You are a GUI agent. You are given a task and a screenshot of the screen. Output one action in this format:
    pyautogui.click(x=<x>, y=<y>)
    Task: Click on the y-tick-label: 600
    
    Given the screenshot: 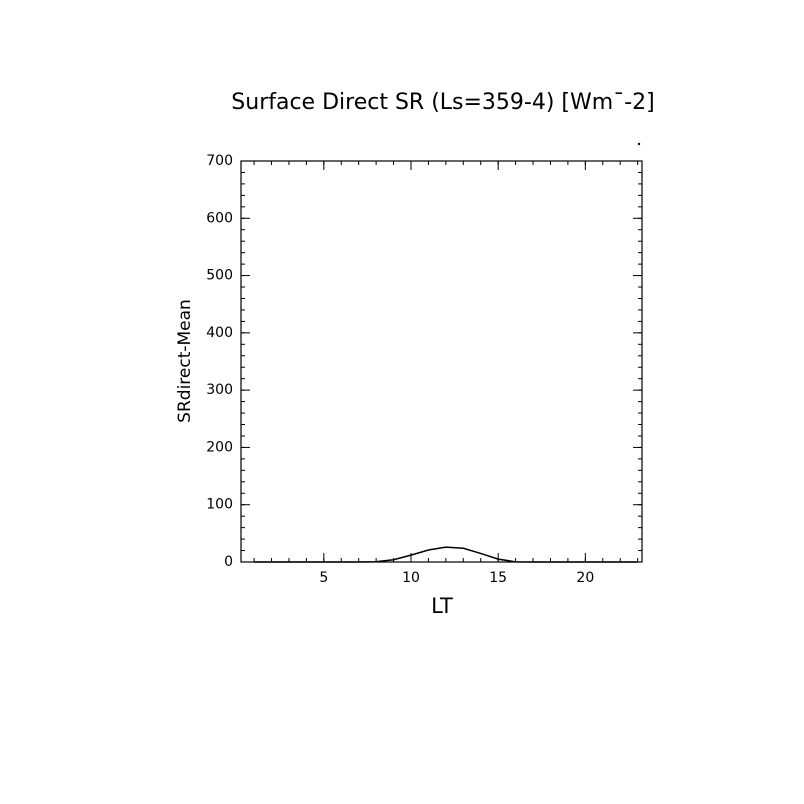 What is the action you would take?
    pyautogui.click(x=219, y=218)
    